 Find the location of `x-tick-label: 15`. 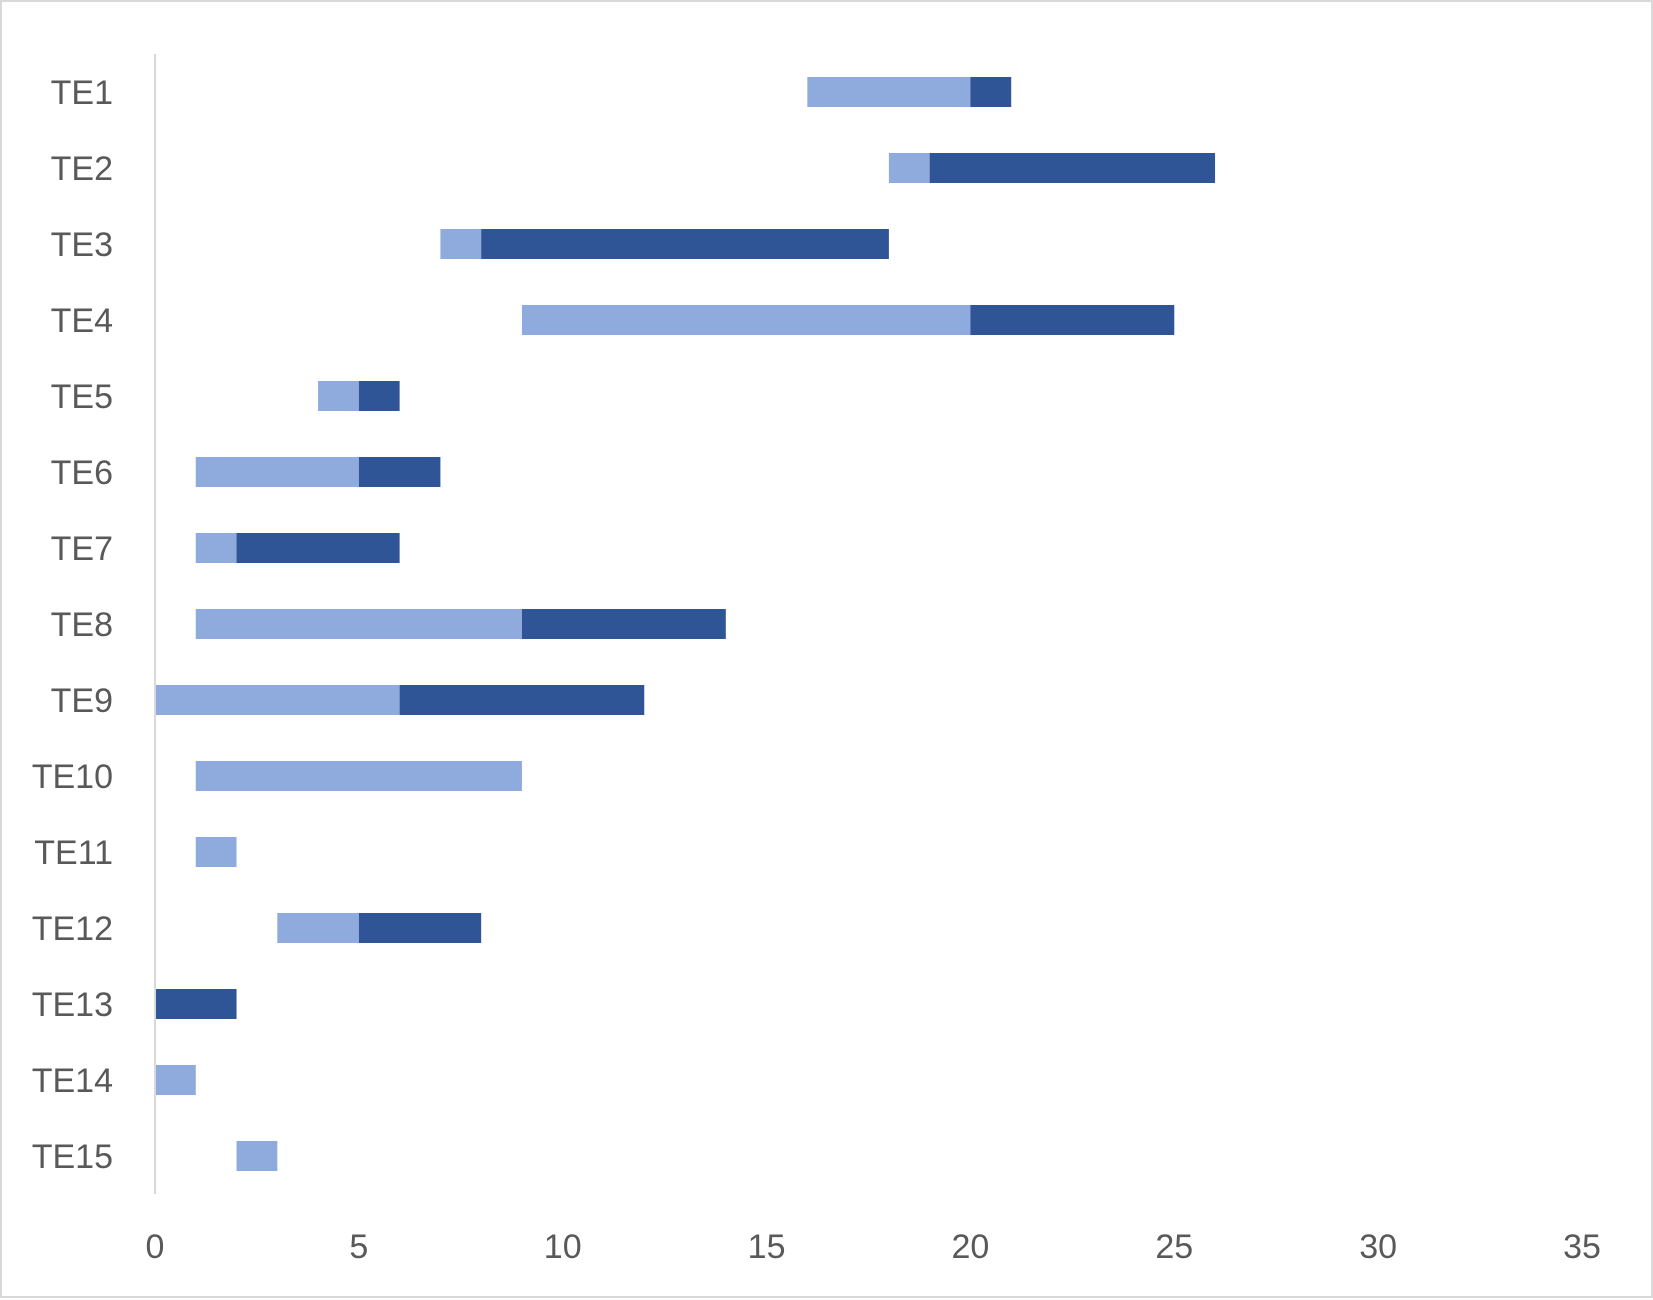

x-tick-label: 15 is located at coordinates (767, 1247).